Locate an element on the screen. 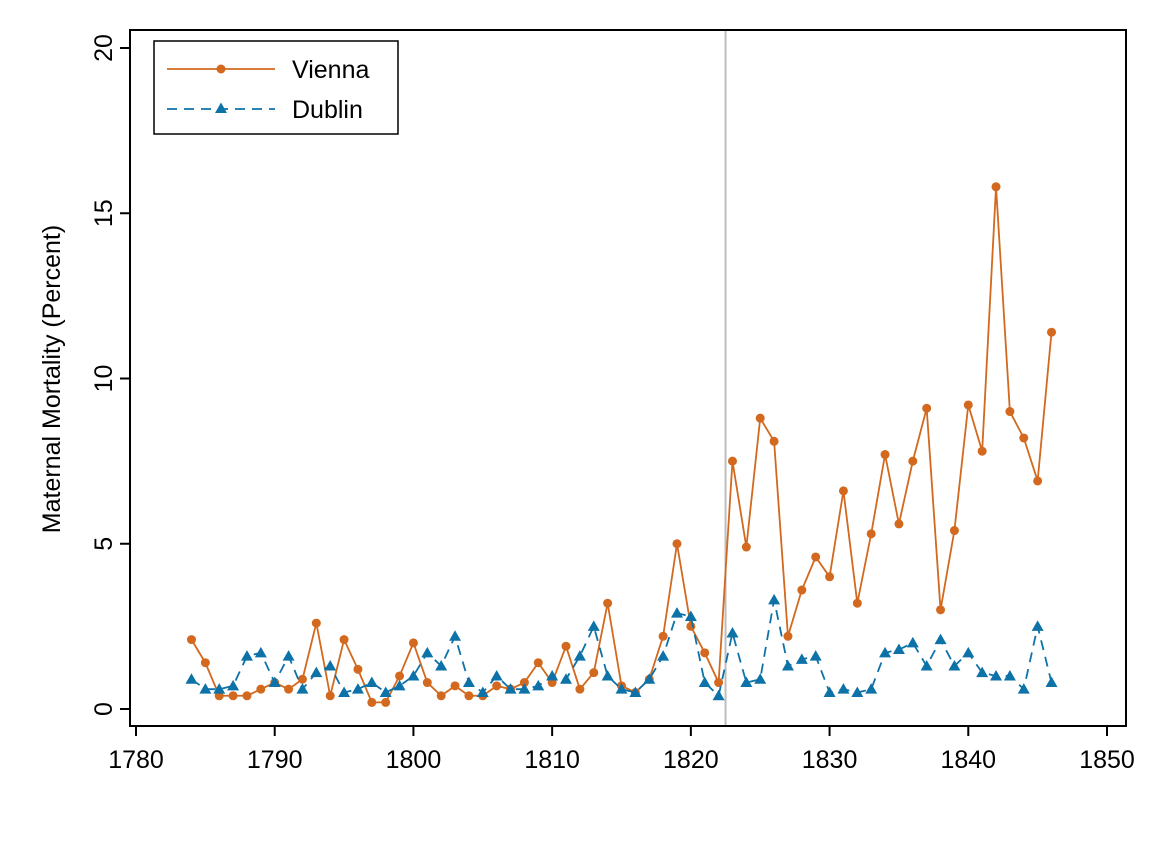  y-tick-label: 10 is located at coordinates (104, 379).